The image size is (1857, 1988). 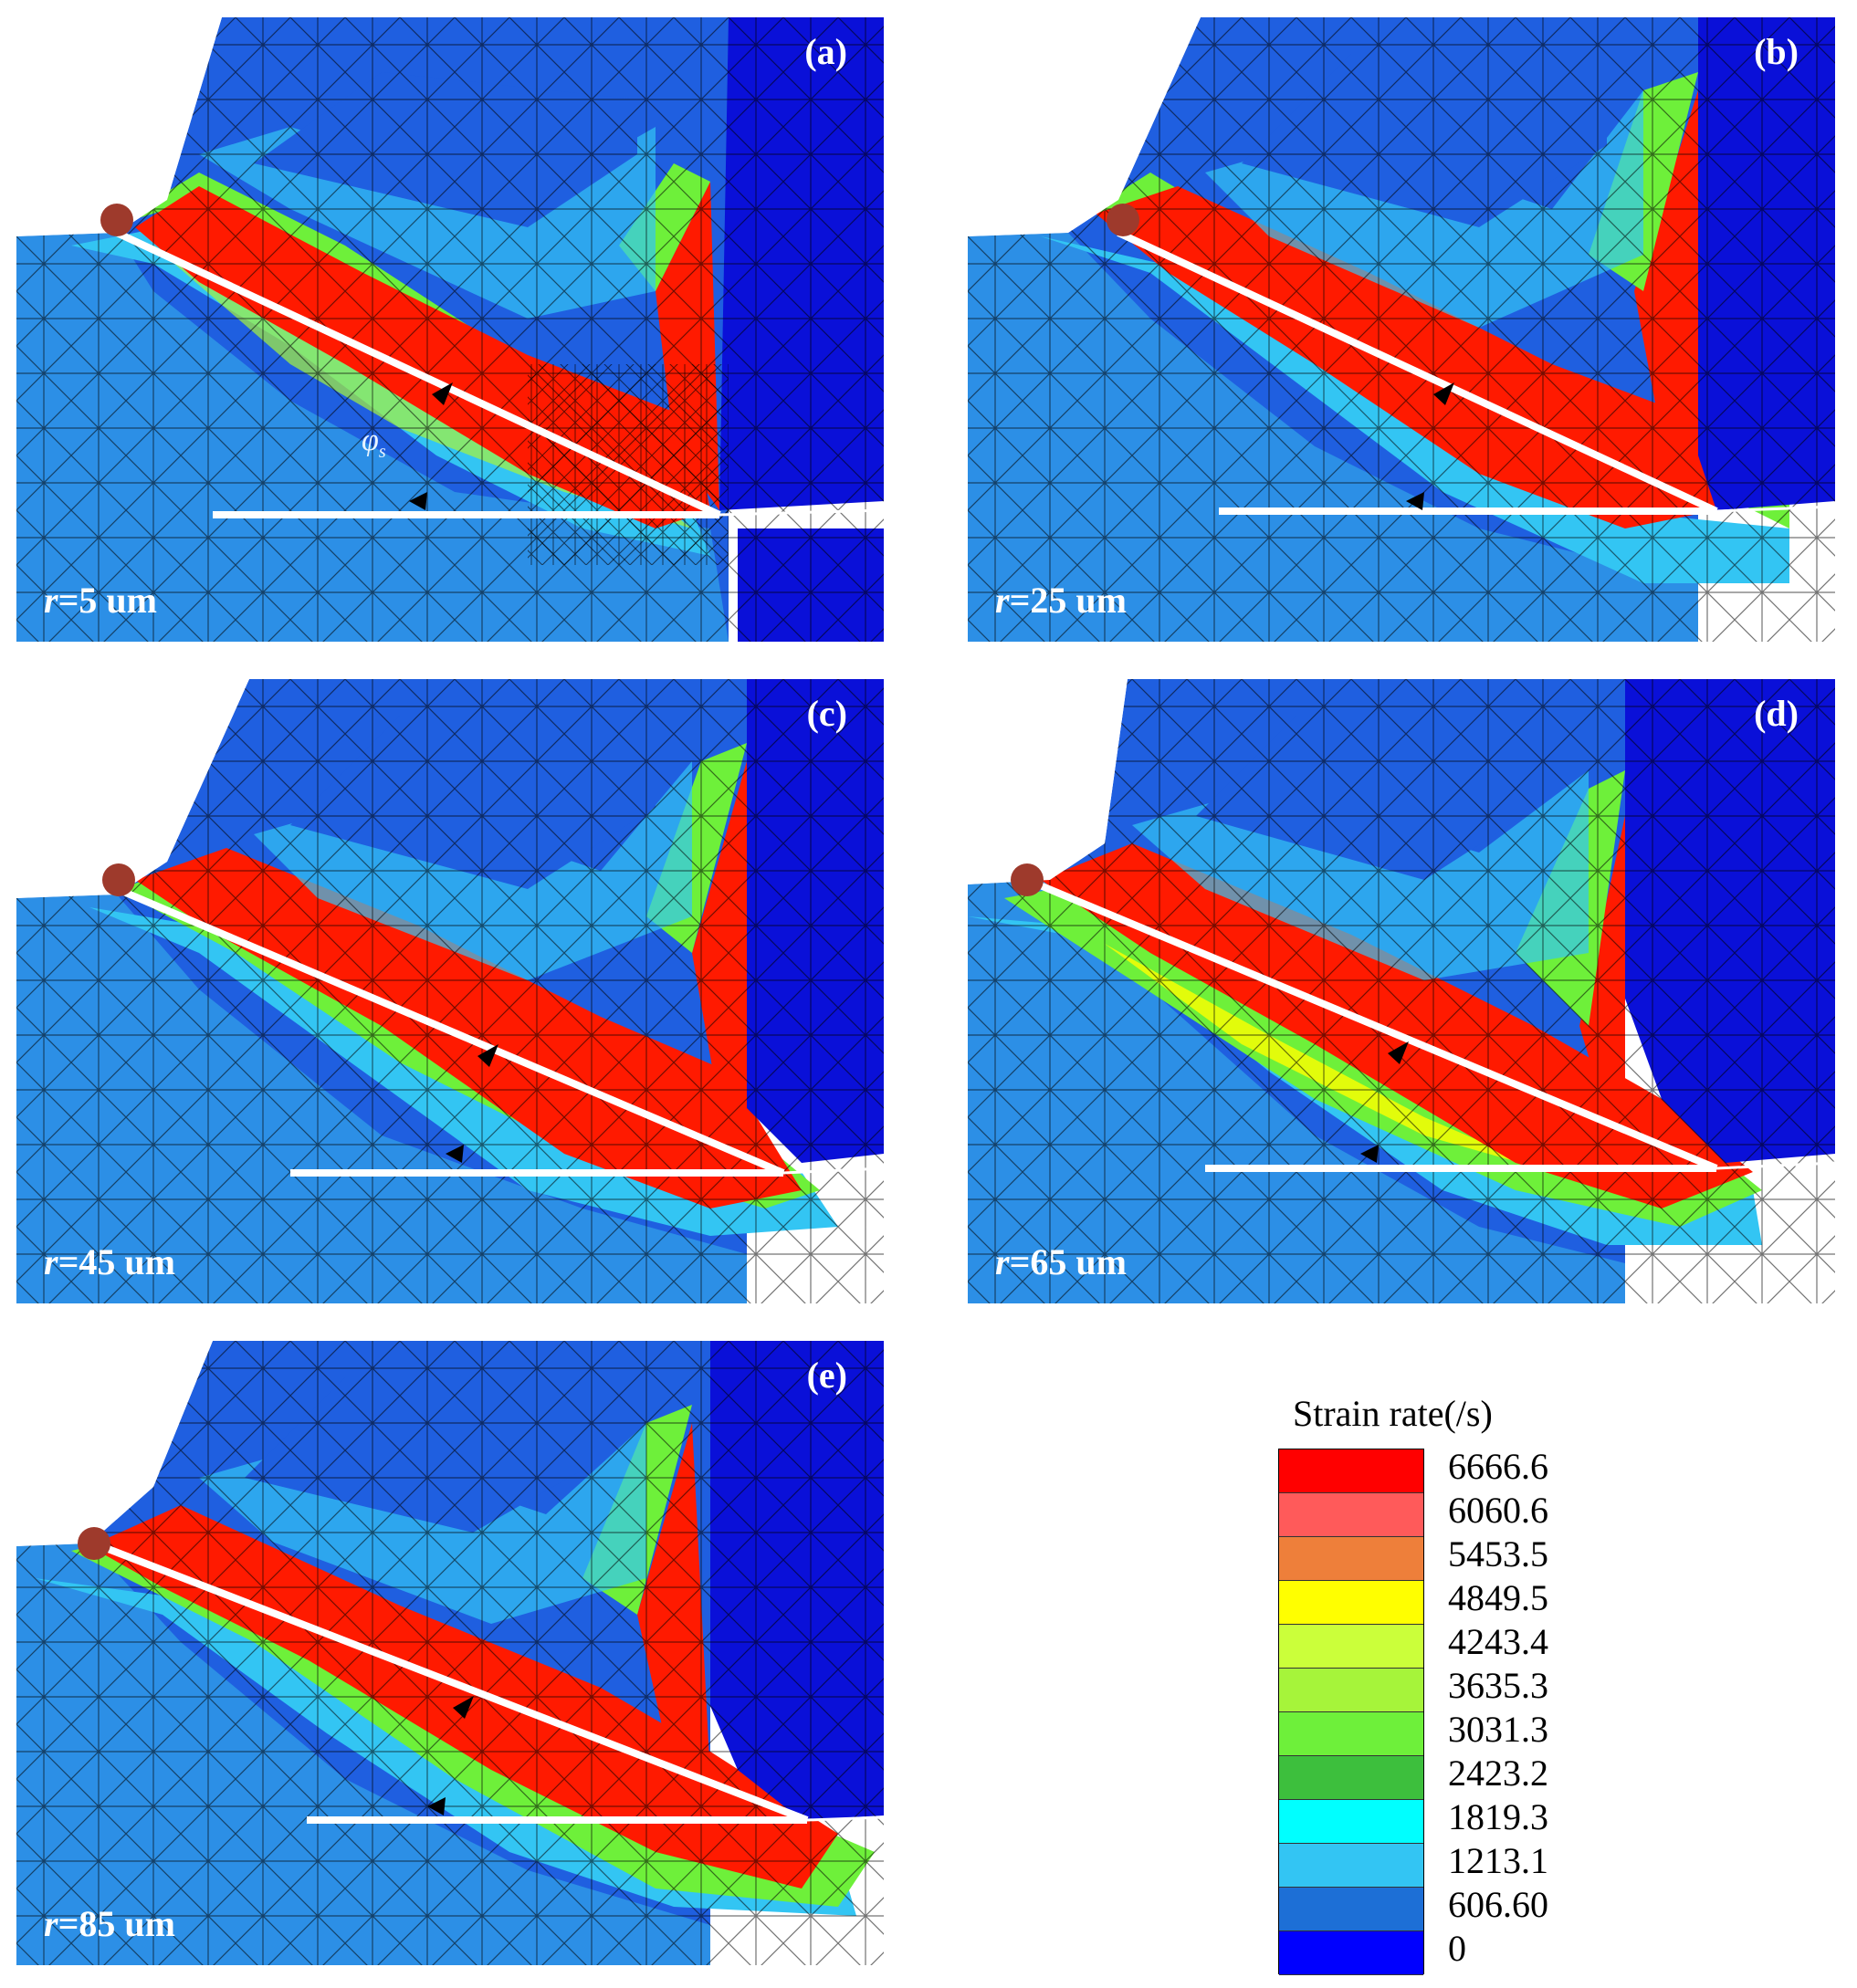 I want to click on strain-rate-field-e, so click(x=450, y=1653).